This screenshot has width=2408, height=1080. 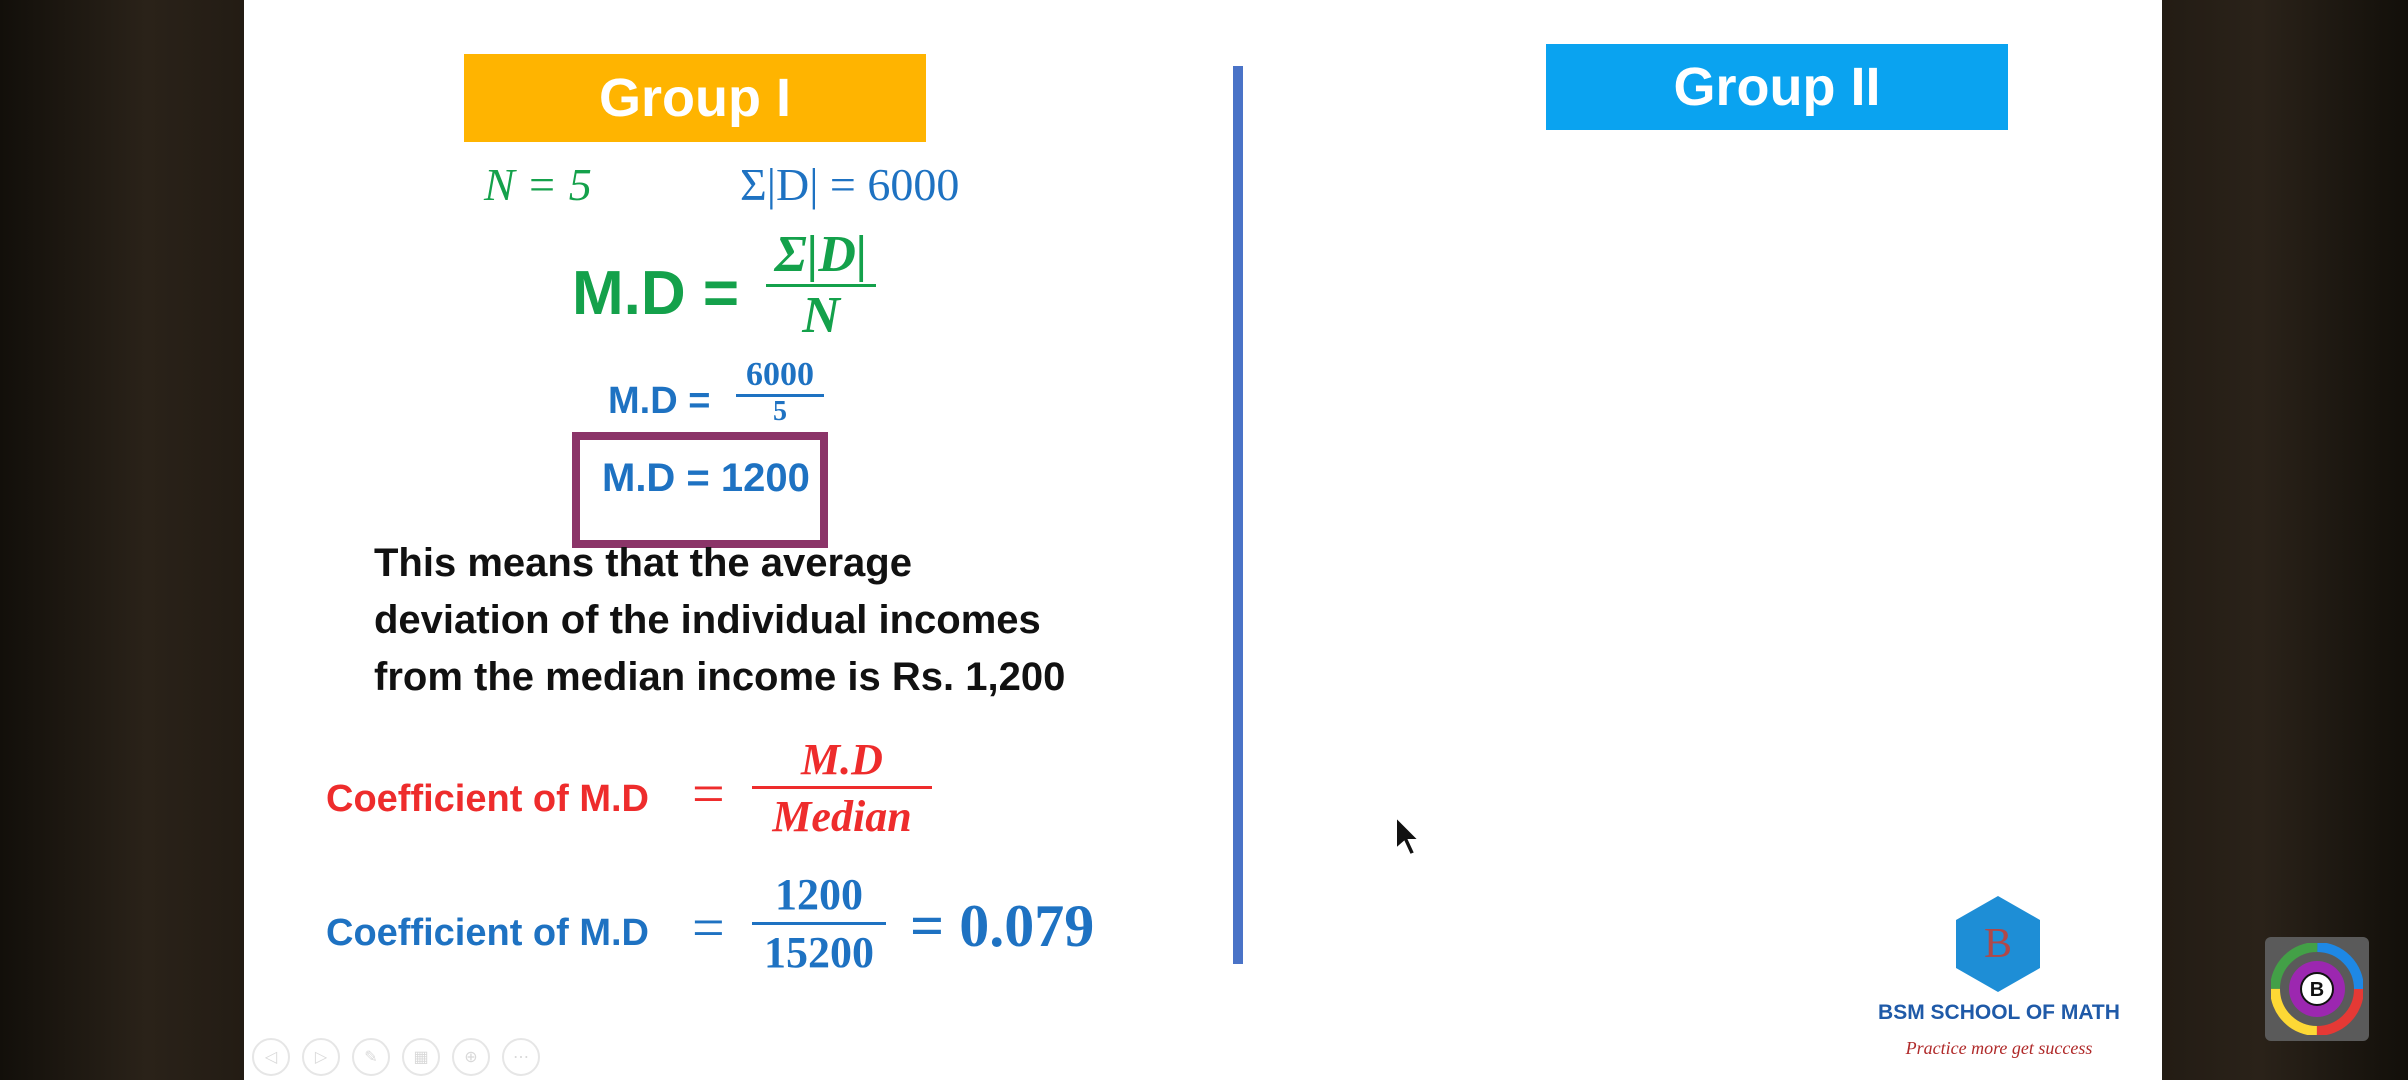 I want to click on slideshow-controls: ◁ ▷ ✎ ▦ ⊕ ⋯, so click(x=396, y=1057).